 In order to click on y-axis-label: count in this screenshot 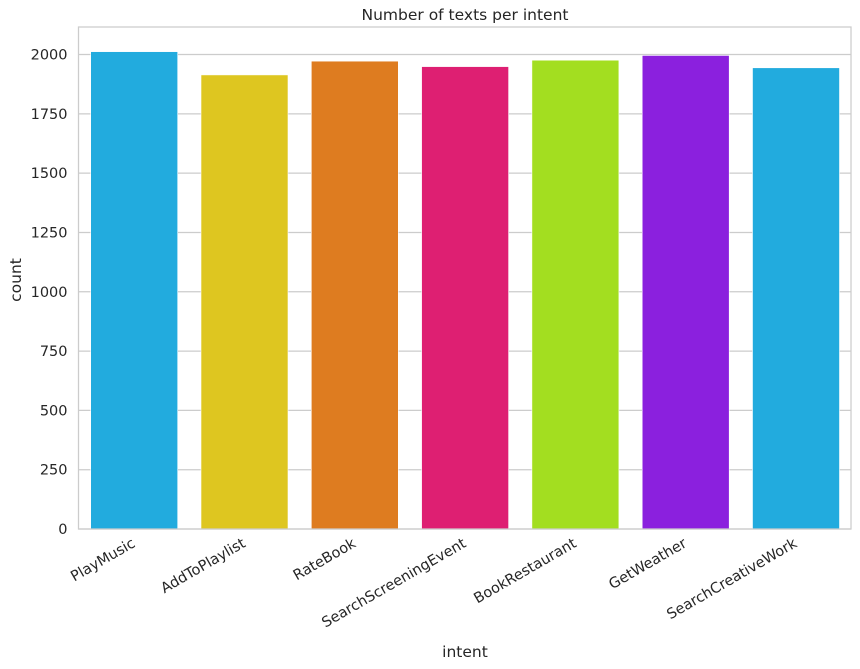, I will do `click(16, 280)`.